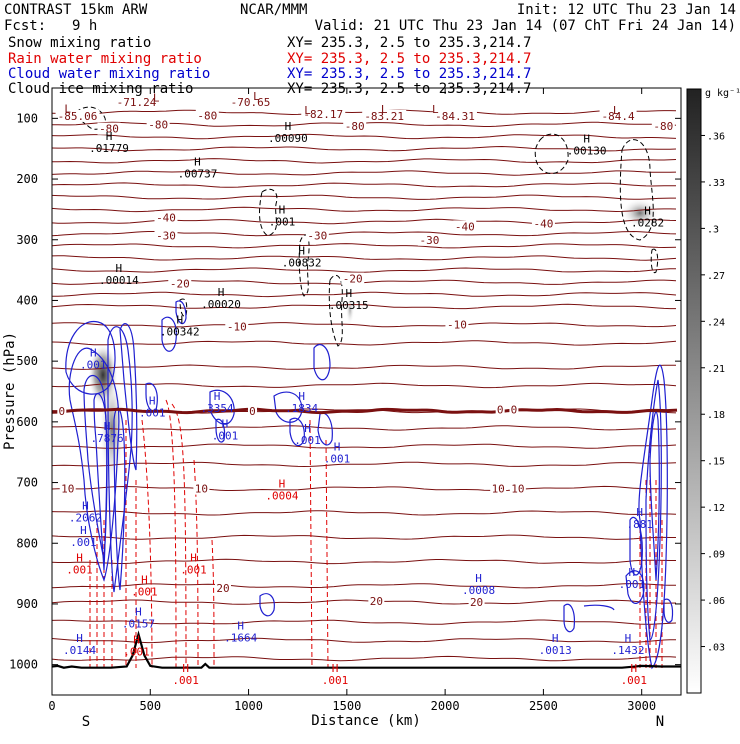 The image size is (740, 744). What do you see at coordinates (273, 10) in the screenshot?
I see `institution-label: NCAR/MMM` at bounding box center [273, 10].